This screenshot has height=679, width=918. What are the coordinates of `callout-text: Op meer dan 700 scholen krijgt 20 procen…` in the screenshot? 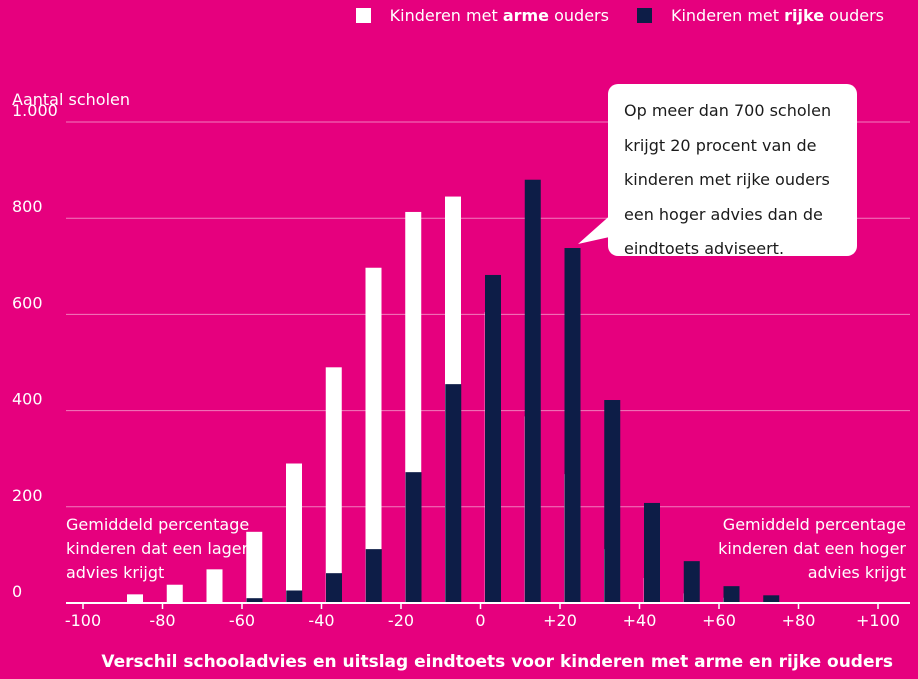 It's located at (728, 179).